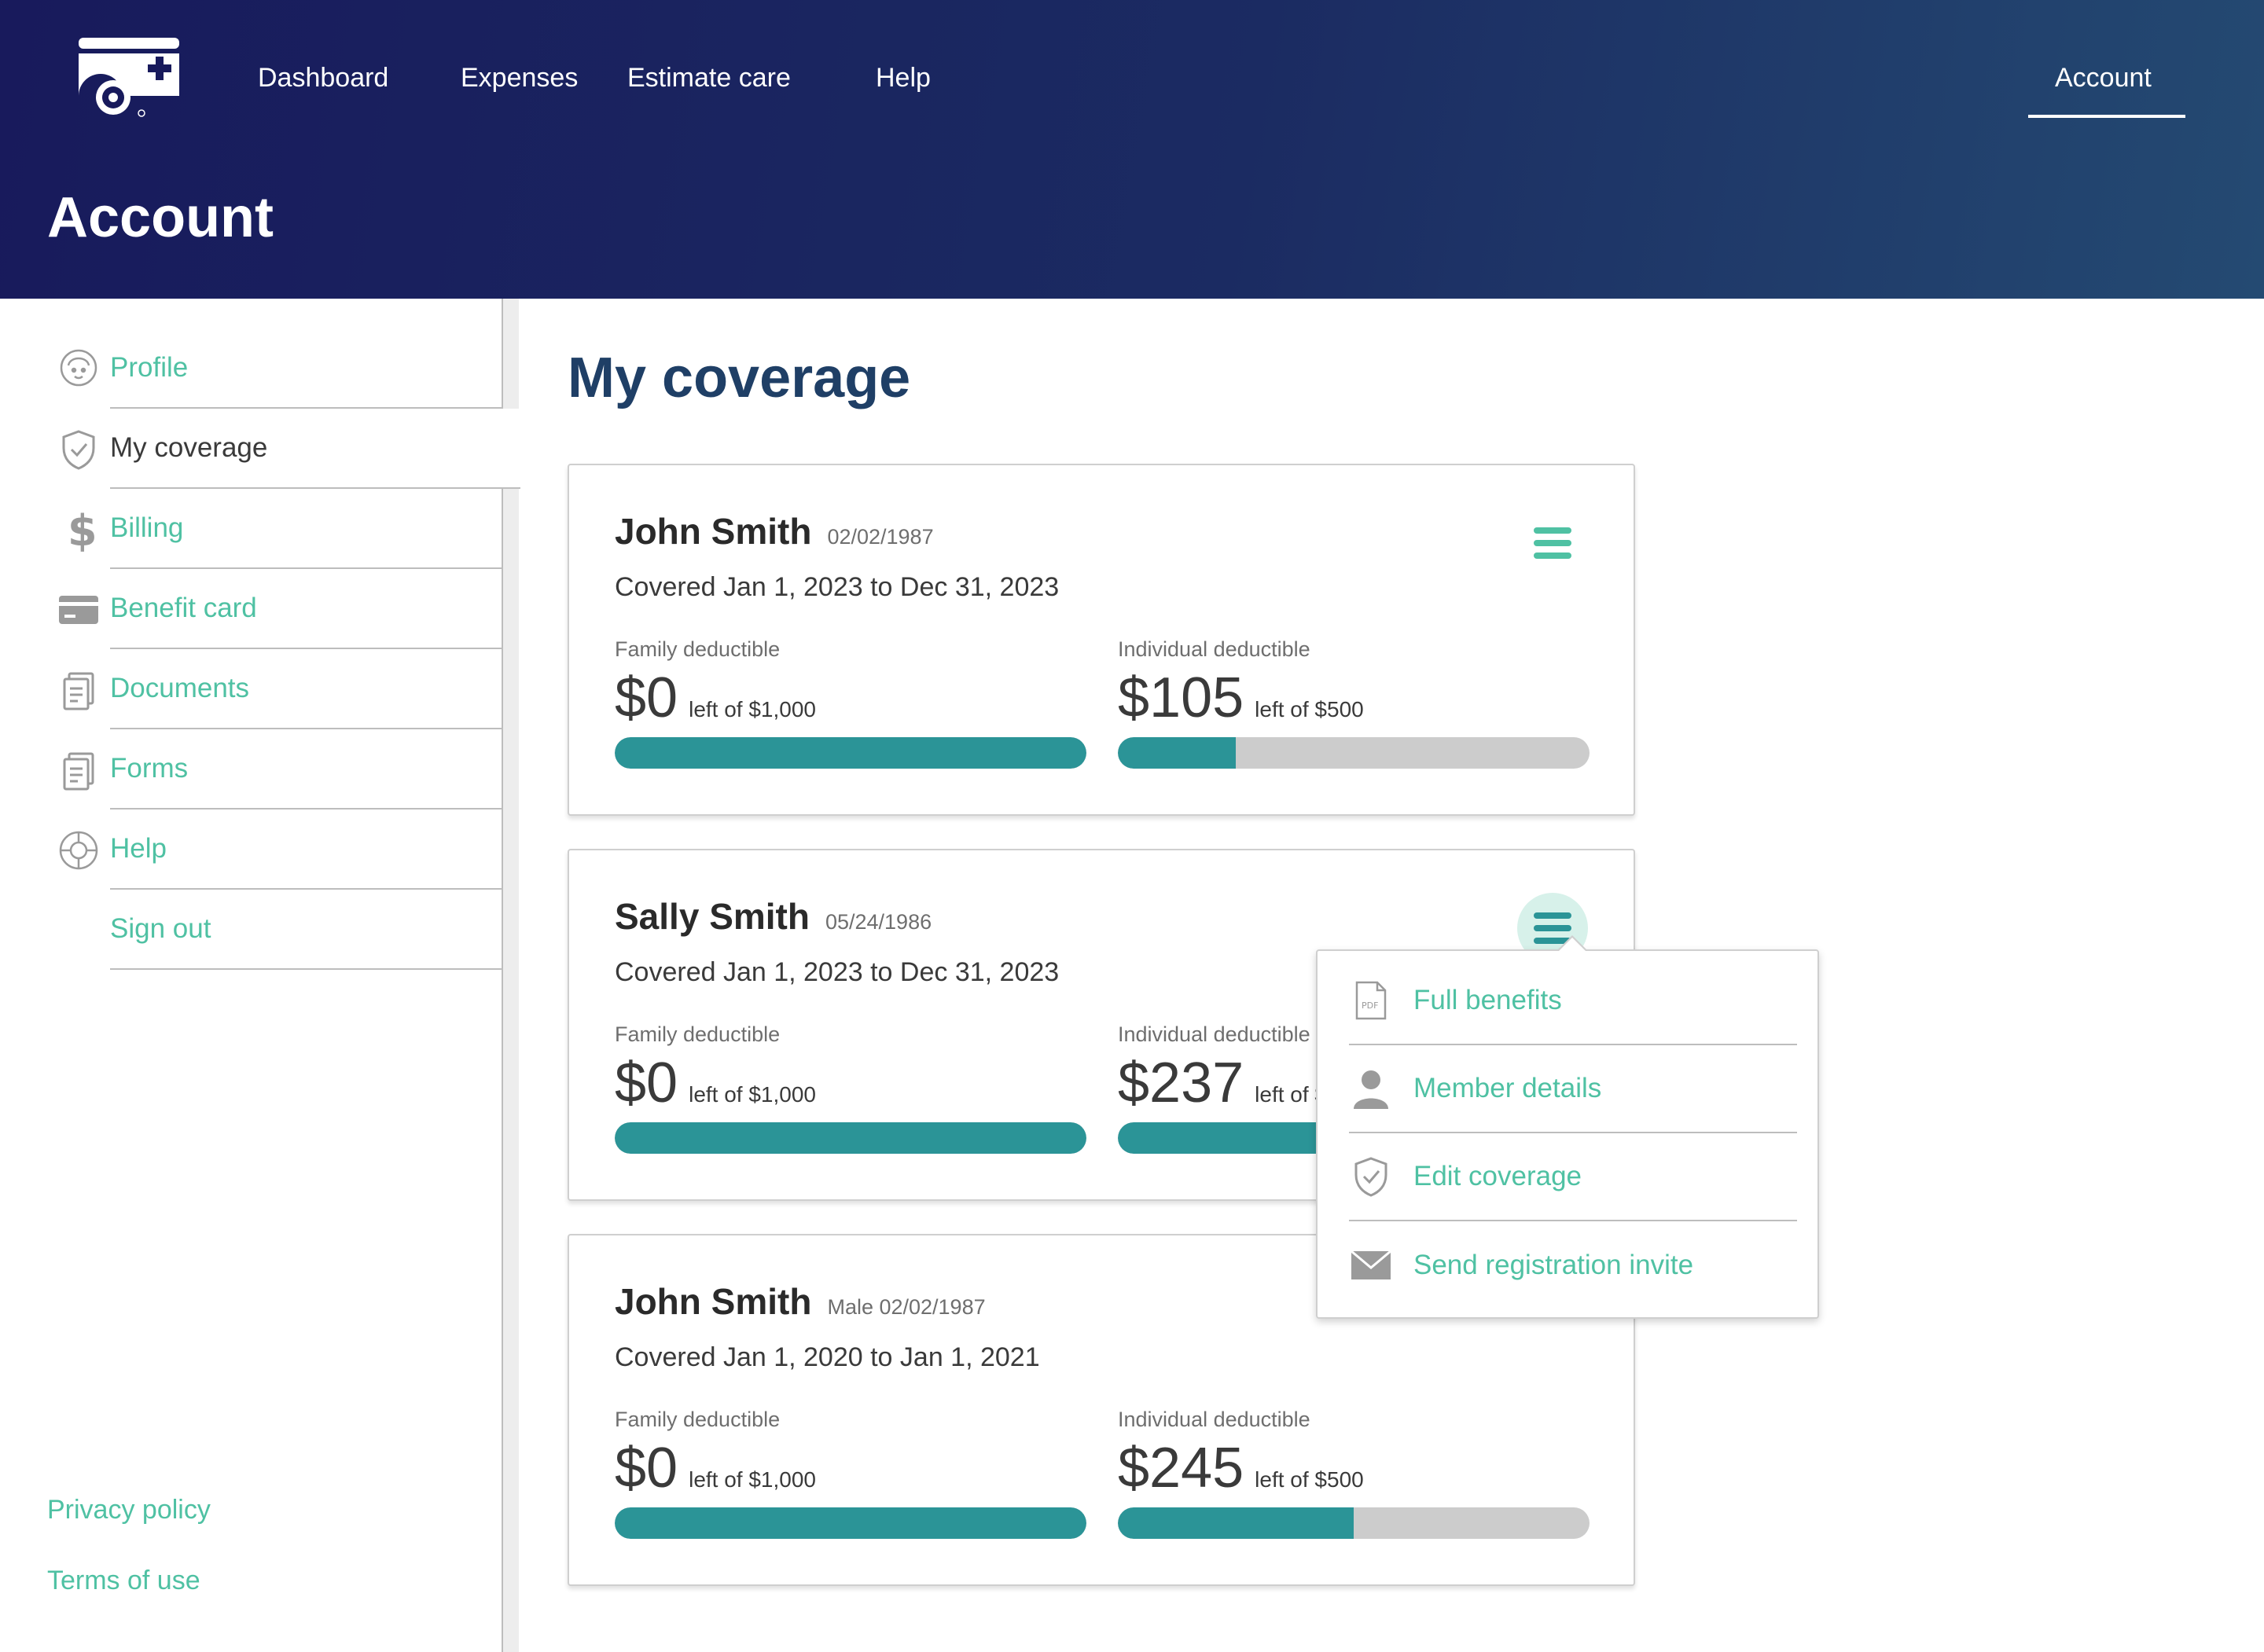 Image resolution: width=2264 pixels, height=1652 pixels. What do you see at coordinates (79, 772) in the screenshot?
I see `form-icon` at bounding box center [79, 772].